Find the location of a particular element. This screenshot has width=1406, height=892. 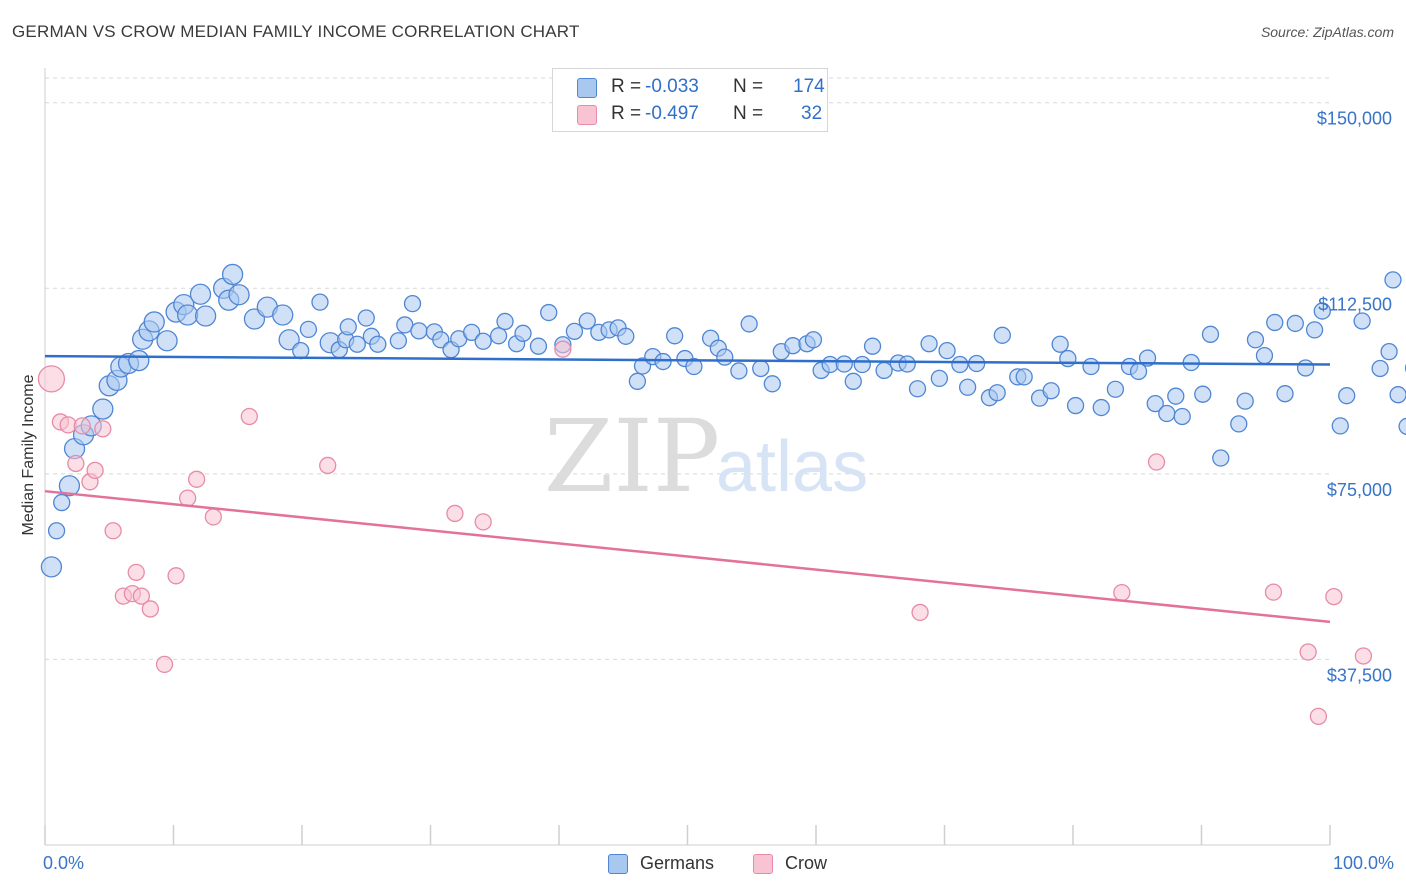

y-tick-label: $37,500 is located at coordinates (1359, 675).